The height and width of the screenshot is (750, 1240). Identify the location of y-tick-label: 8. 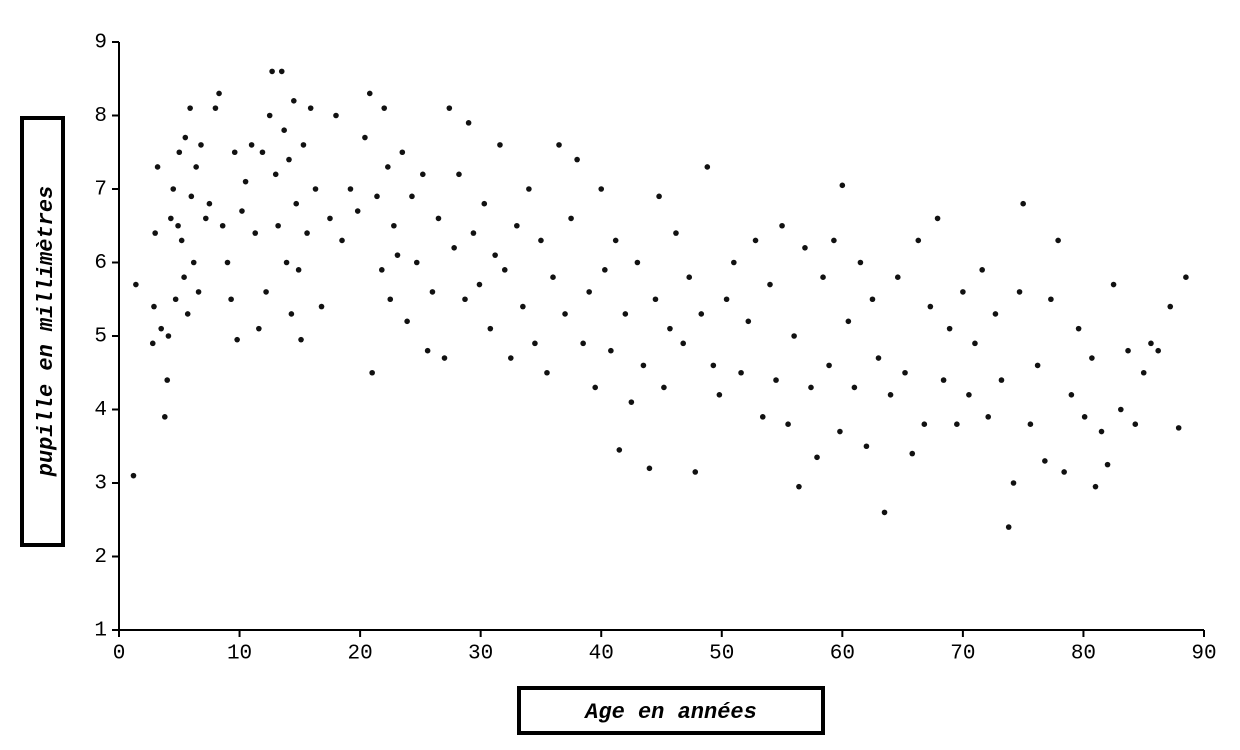
(100, 116).